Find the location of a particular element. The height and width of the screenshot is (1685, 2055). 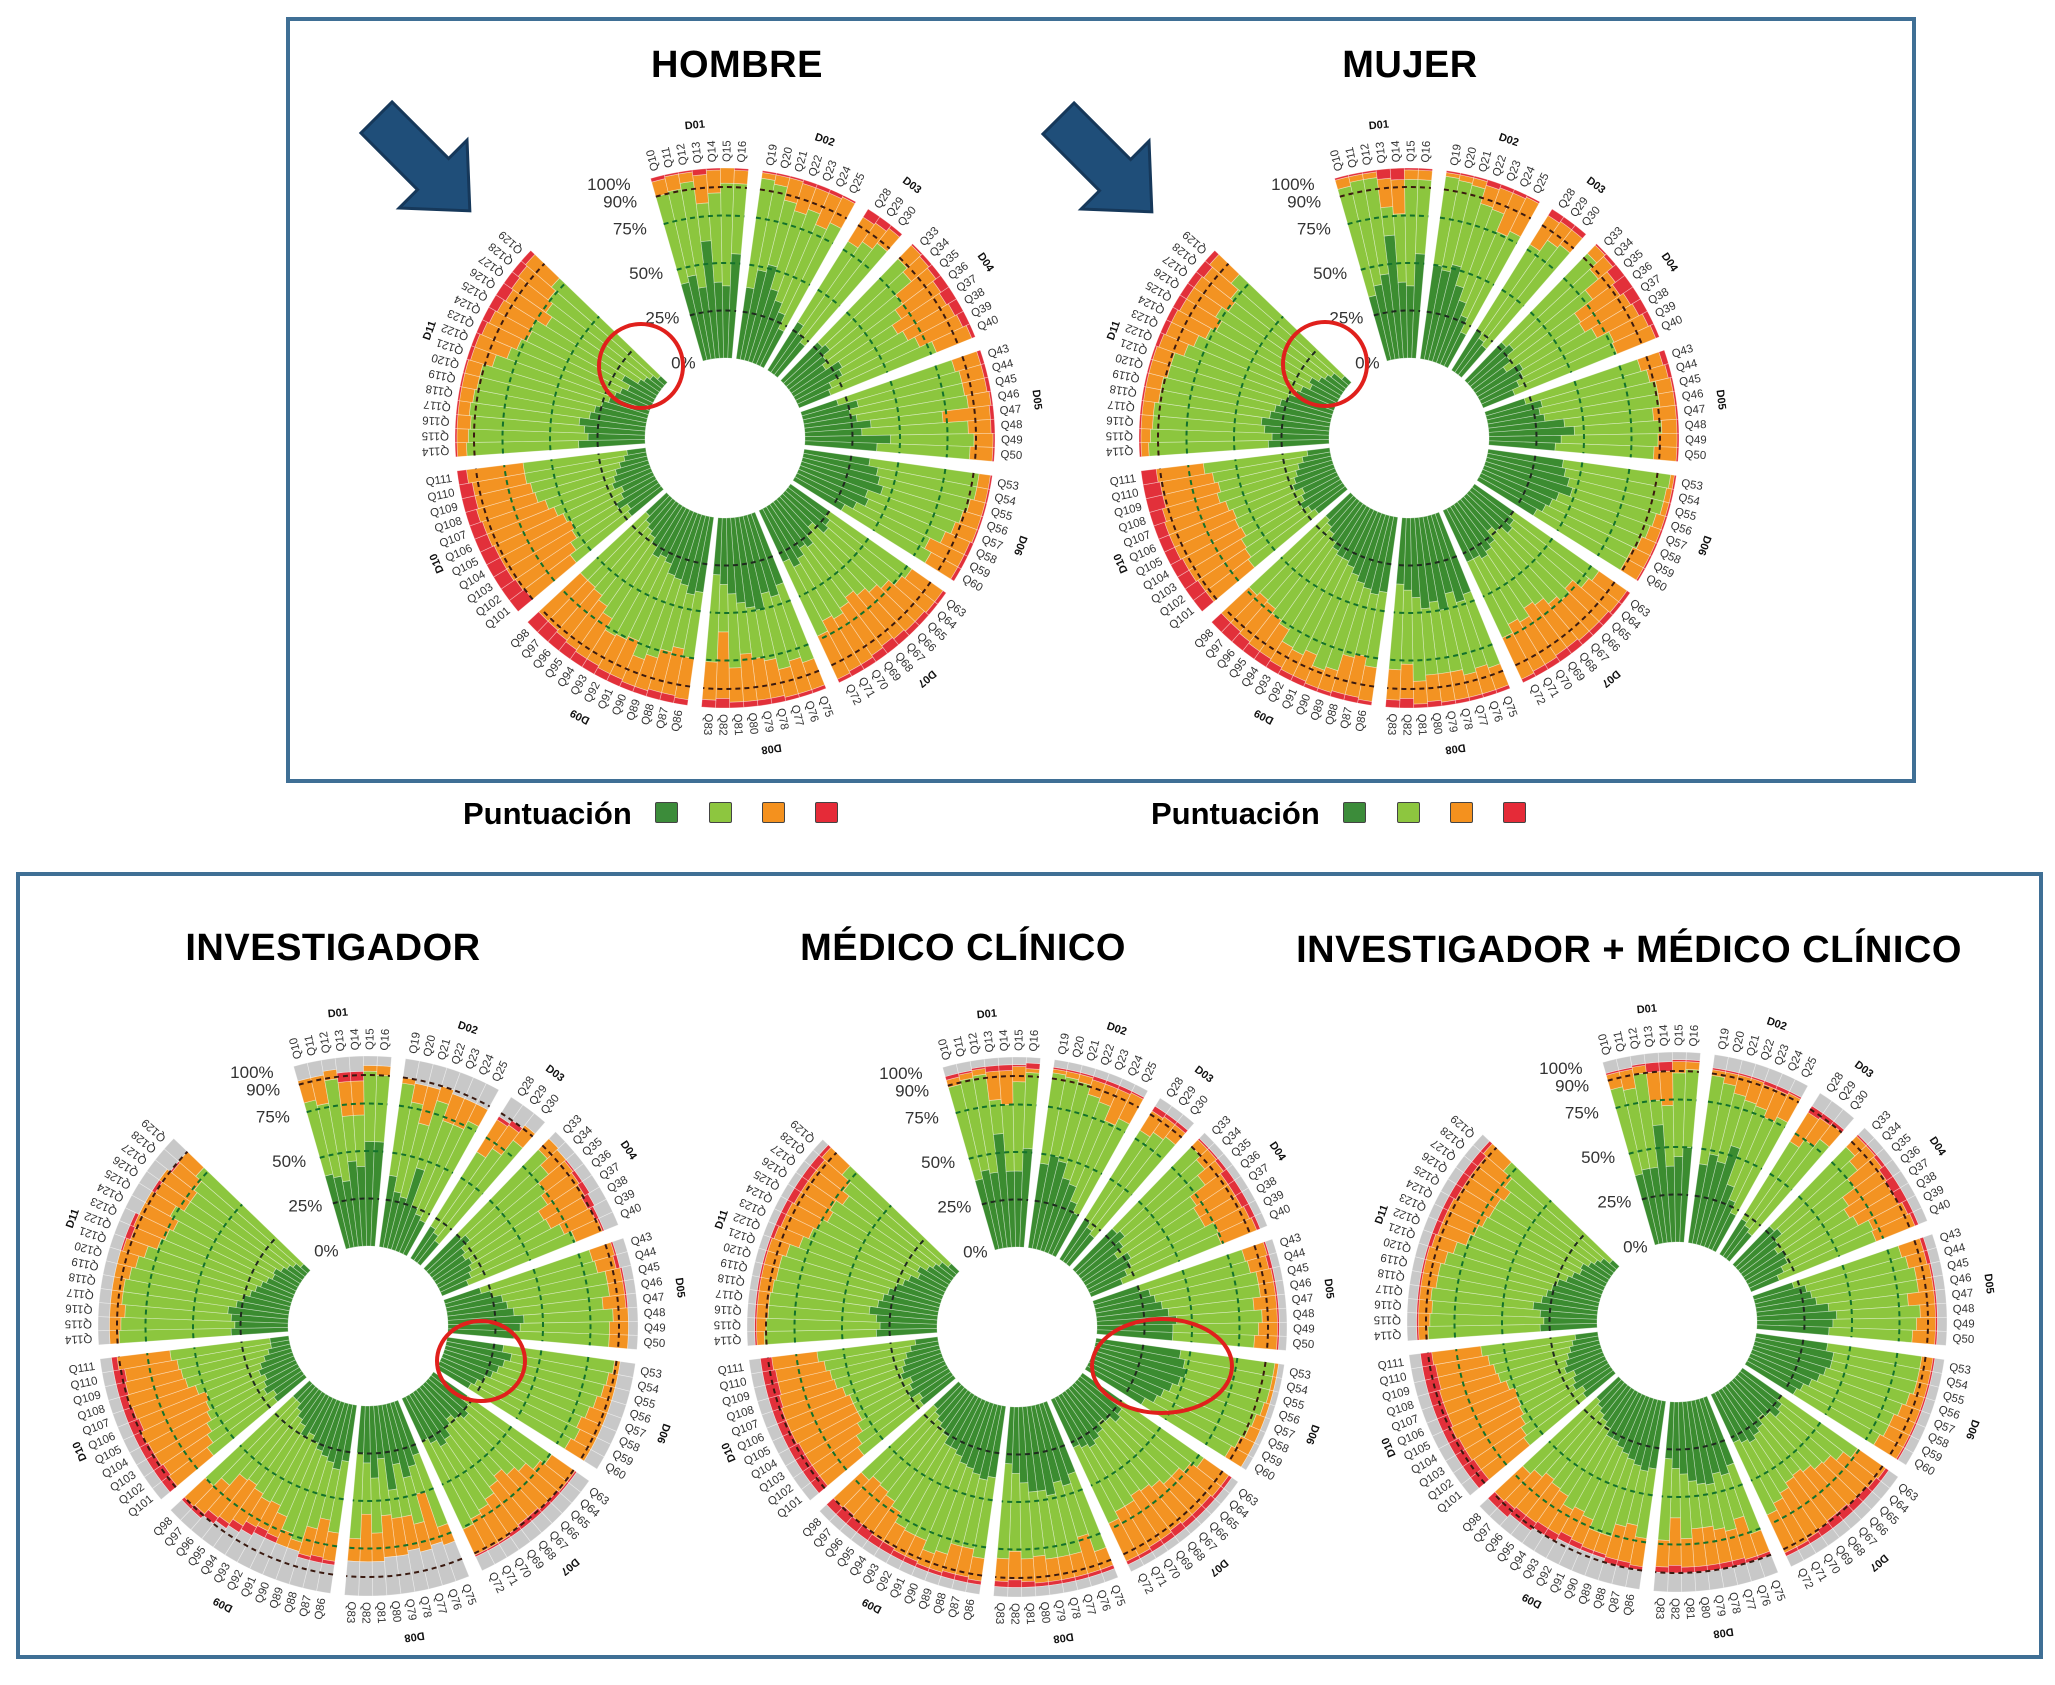

bar-Q83 is located at coordinates (712, 613).